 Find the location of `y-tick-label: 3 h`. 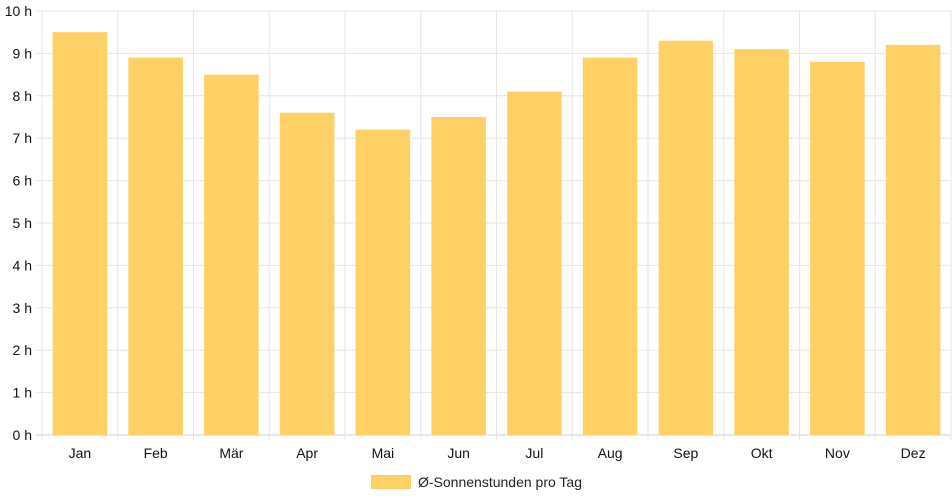

y-tick-label: 3 h is located at coordinates (22, 308).